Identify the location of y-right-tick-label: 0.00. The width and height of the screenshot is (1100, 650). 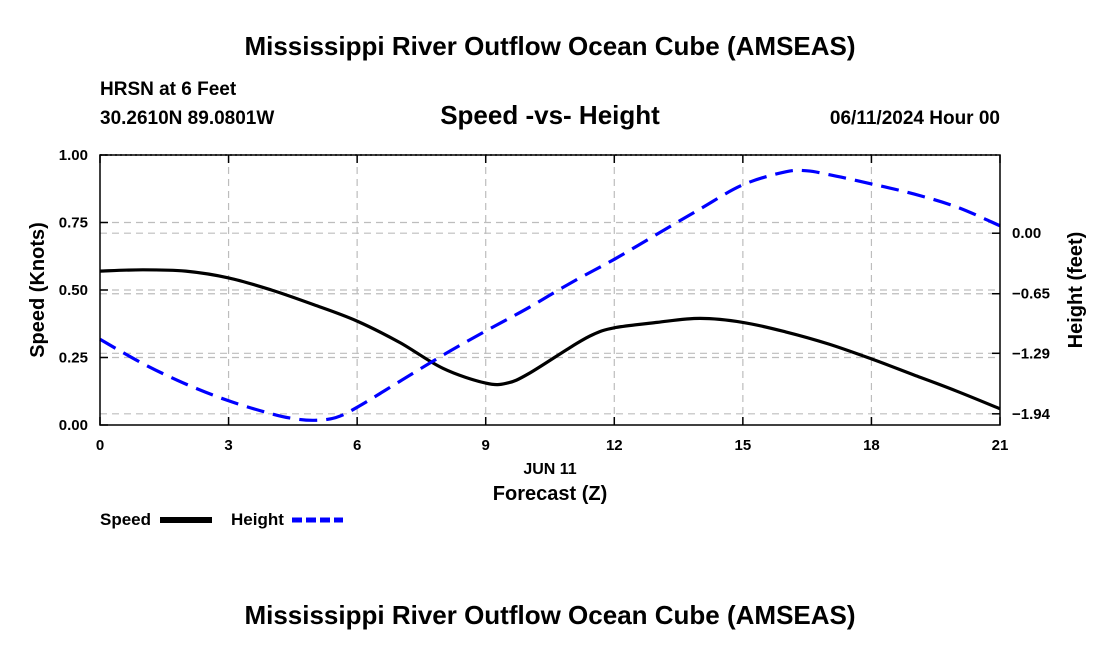
(1026, 233).